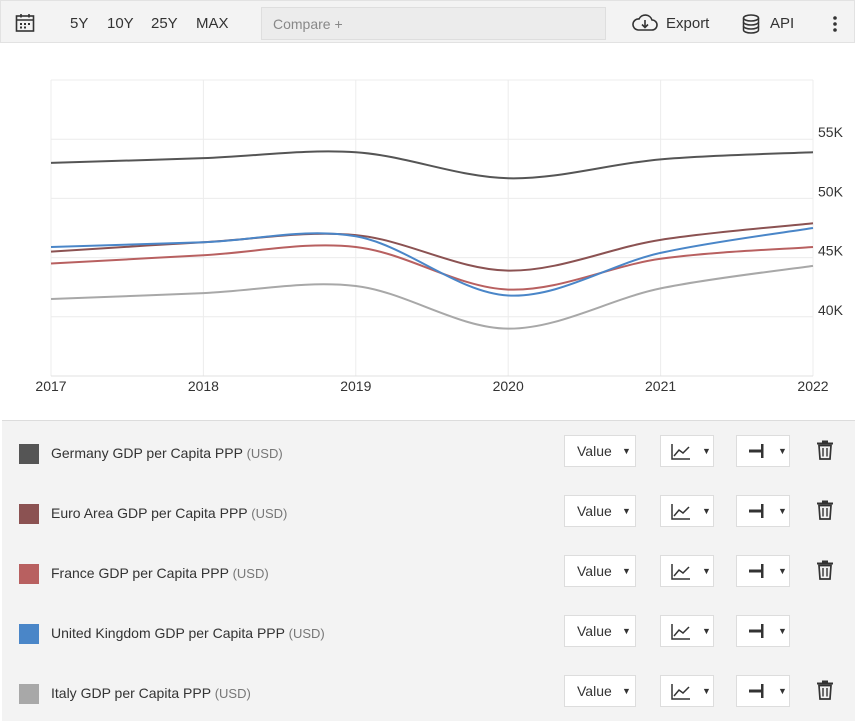 Image resolution: width=857 pixels, height=721 pixels. I want to click on series-label: Germany GDP per Capita PPP (USD), so click(167, 453).